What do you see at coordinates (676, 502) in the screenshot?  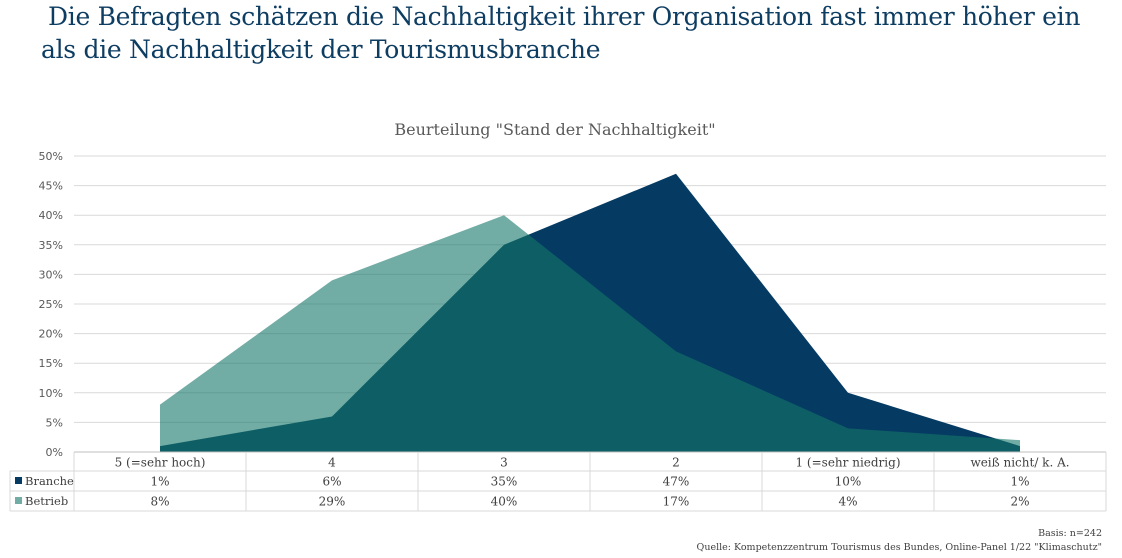 I see `data-label-betrieb: 17%` at bounding box center [676, 502].